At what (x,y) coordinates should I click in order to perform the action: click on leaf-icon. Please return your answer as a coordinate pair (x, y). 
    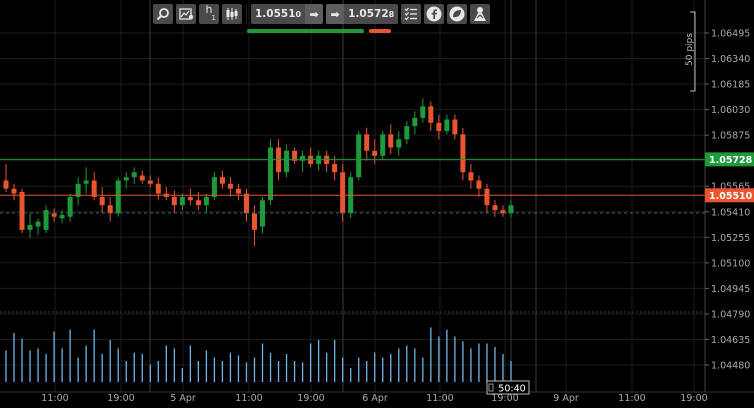
    Looking at the image, I should click on (457, 14).